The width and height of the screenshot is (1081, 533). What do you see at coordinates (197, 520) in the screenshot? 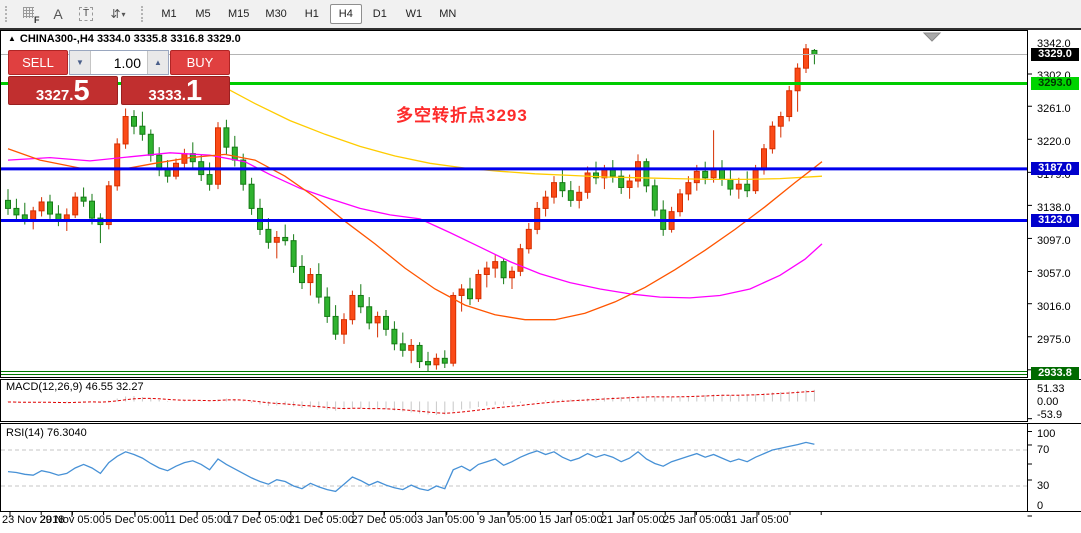
I see `date-label: 11 Dec 05:00` at bounding box center [197, 520].